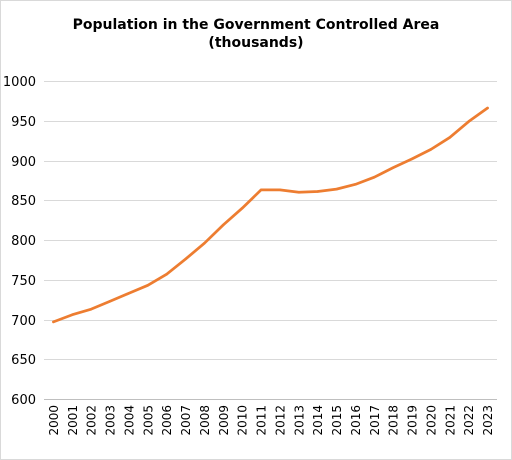 The height and width of the screenshot is (460, 512). What do you see at coordinates (19, 82) in the screenshot?
I see `y-tick-label: 1000` at bounding box center [19, 82].